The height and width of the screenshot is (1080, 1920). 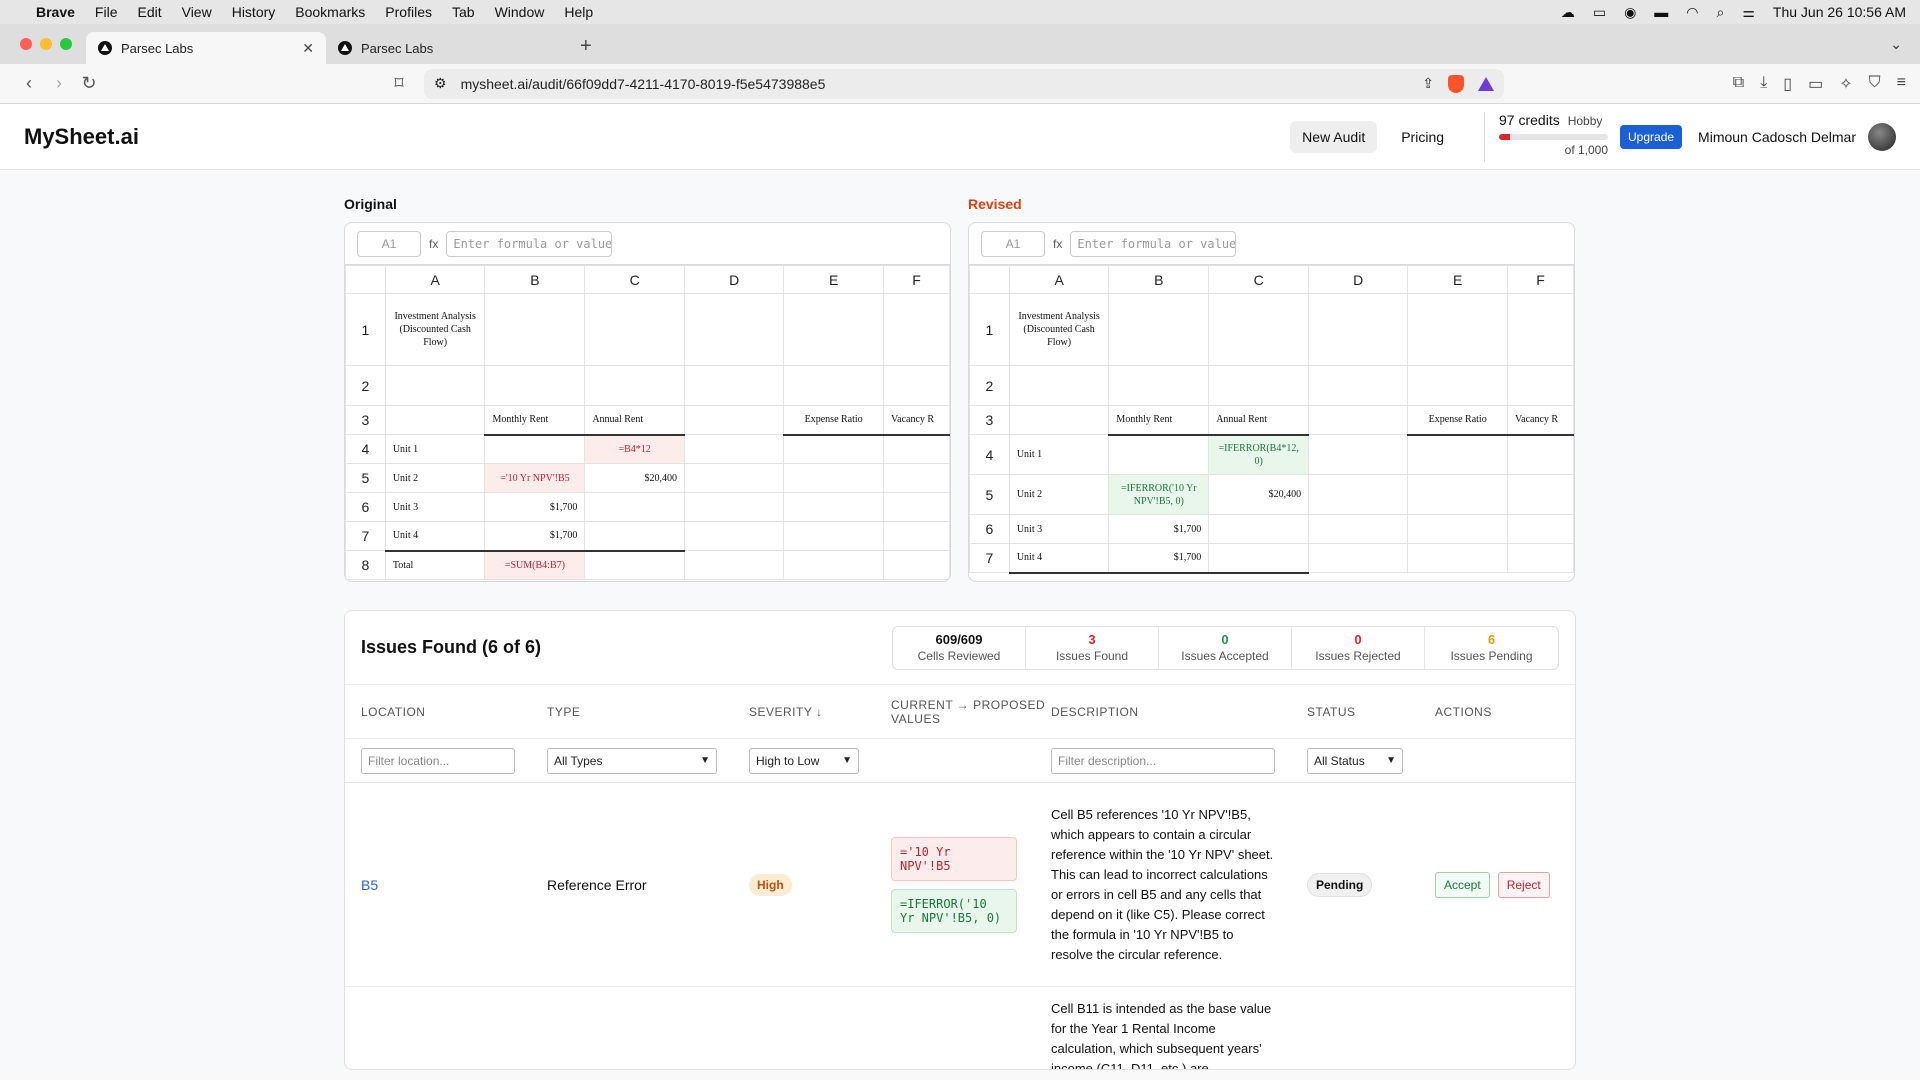 What do you see at coordinates (634, 507) in the screenshot?
I see `cell-c6` at bounding box center [634, 507].